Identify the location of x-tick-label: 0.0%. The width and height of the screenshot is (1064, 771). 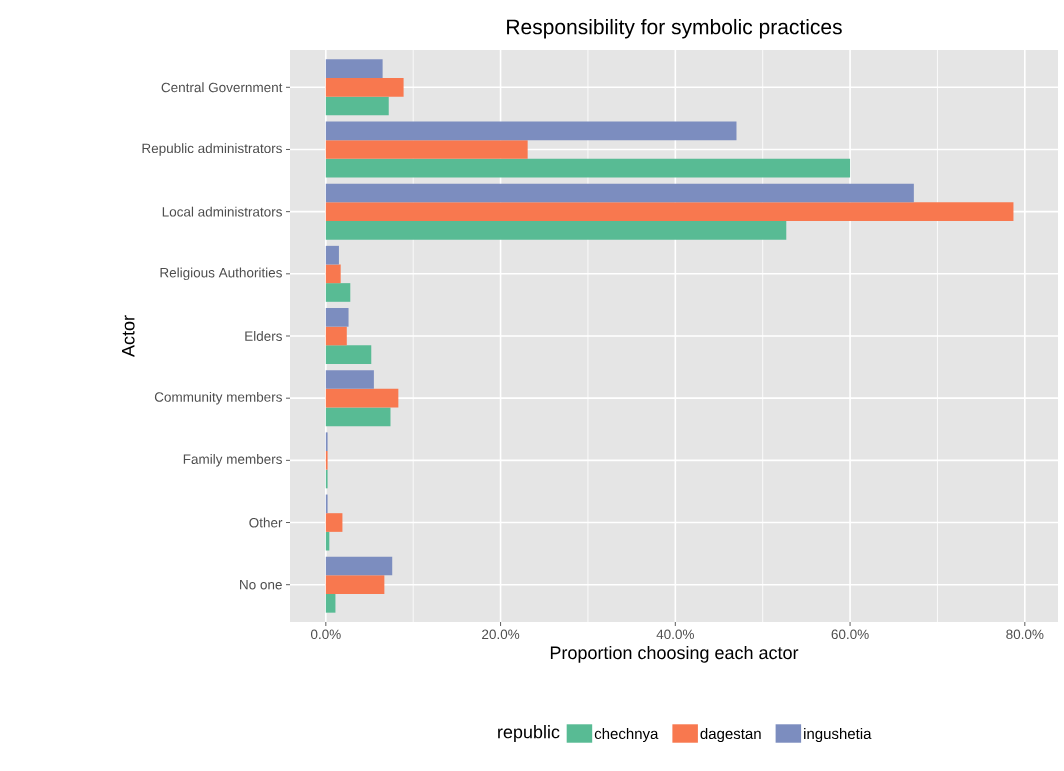
(325, 634).